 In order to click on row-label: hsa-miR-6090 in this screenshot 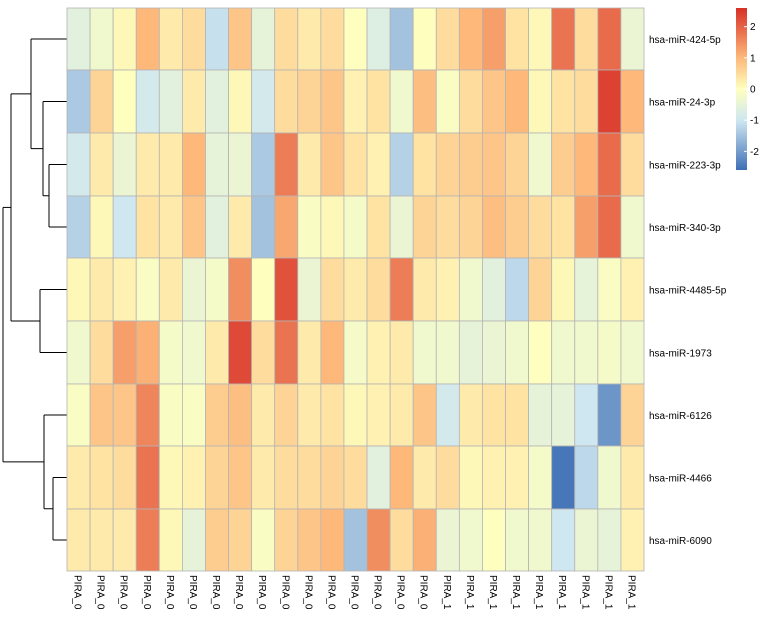, I will do `click(680, 541)`.